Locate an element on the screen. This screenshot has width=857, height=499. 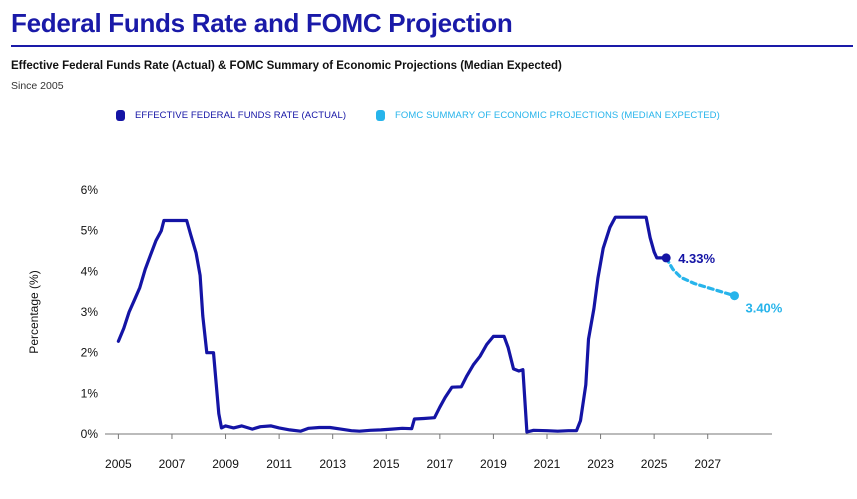
x-tick-label: 2021 is located at coordinates (547, 464).